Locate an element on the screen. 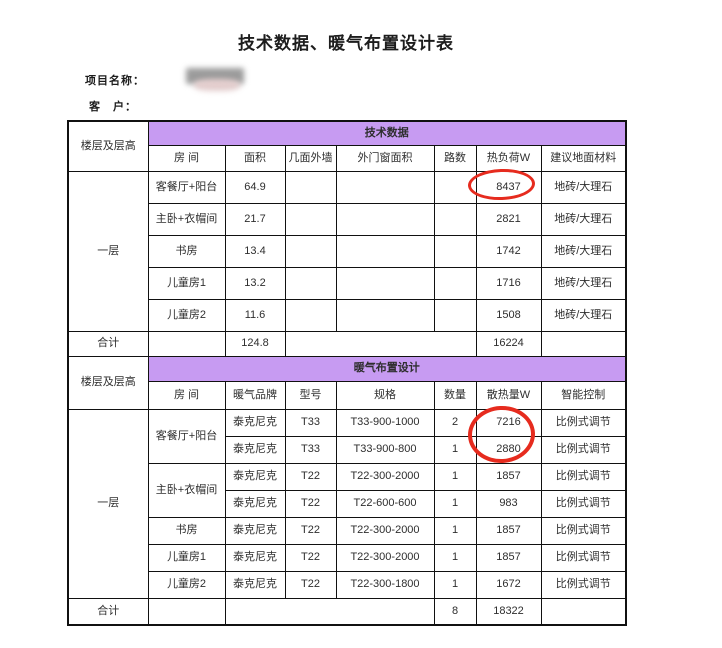  tech-area-cell: 64.9 is located at coordinates (255, 187).